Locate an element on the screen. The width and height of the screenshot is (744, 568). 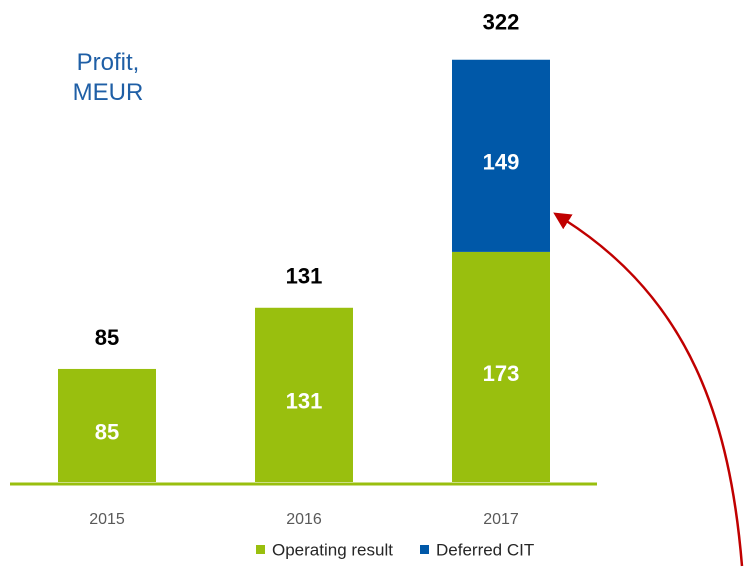
x-tick-label: 2017 is located at coordinates (501, 519).